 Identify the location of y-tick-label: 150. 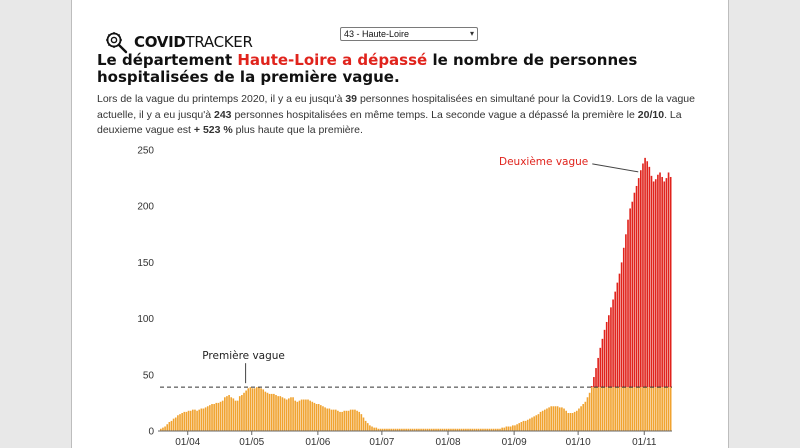
(145, 263).